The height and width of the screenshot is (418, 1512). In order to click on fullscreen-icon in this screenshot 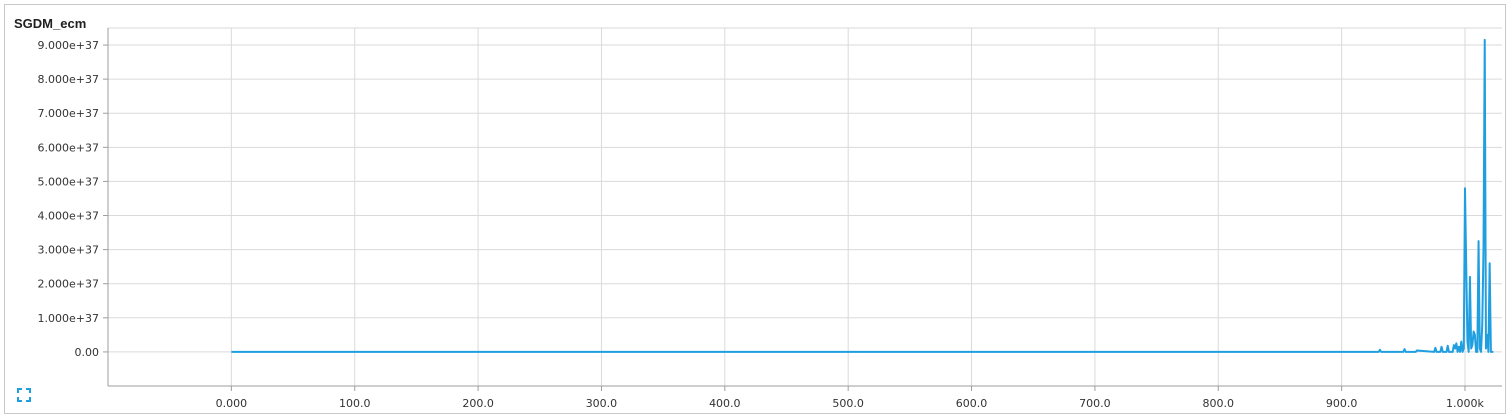, I will do `click(24, 395)`.